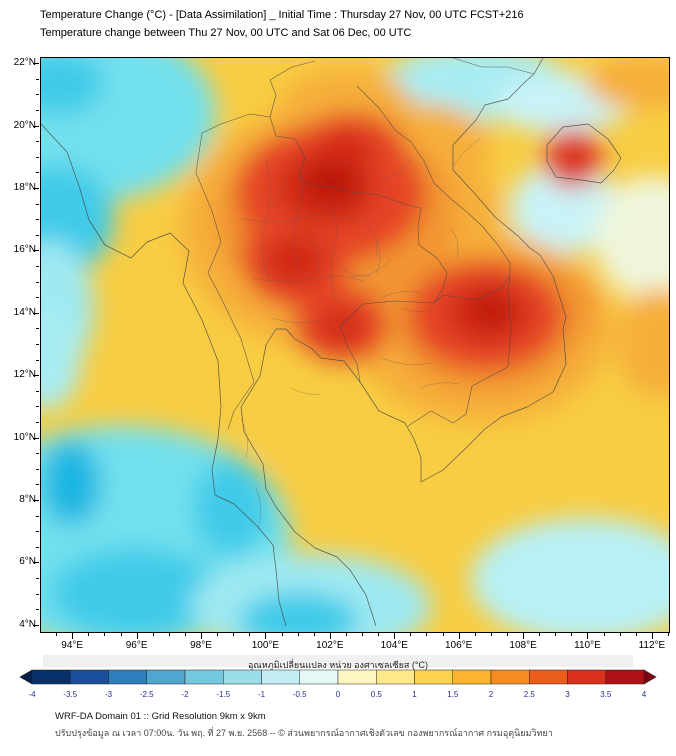  I want to click on y-tick-label: 6°N, so click(27, 562).